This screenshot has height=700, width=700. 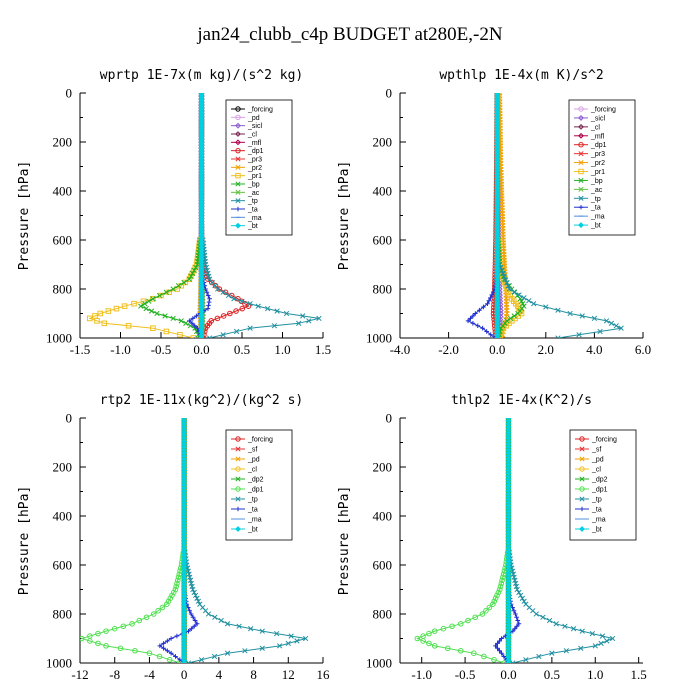 I want to click on y-tick-label: 800, so click(x=63, y=614).